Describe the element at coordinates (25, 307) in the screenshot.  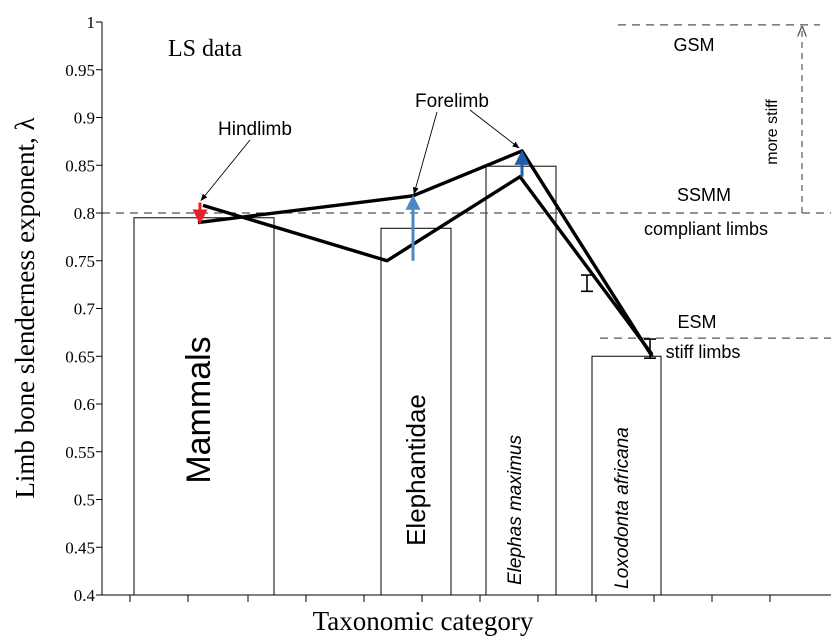
I see `y-axis-label: Limb bone slenderness exponent, λ` at that location.